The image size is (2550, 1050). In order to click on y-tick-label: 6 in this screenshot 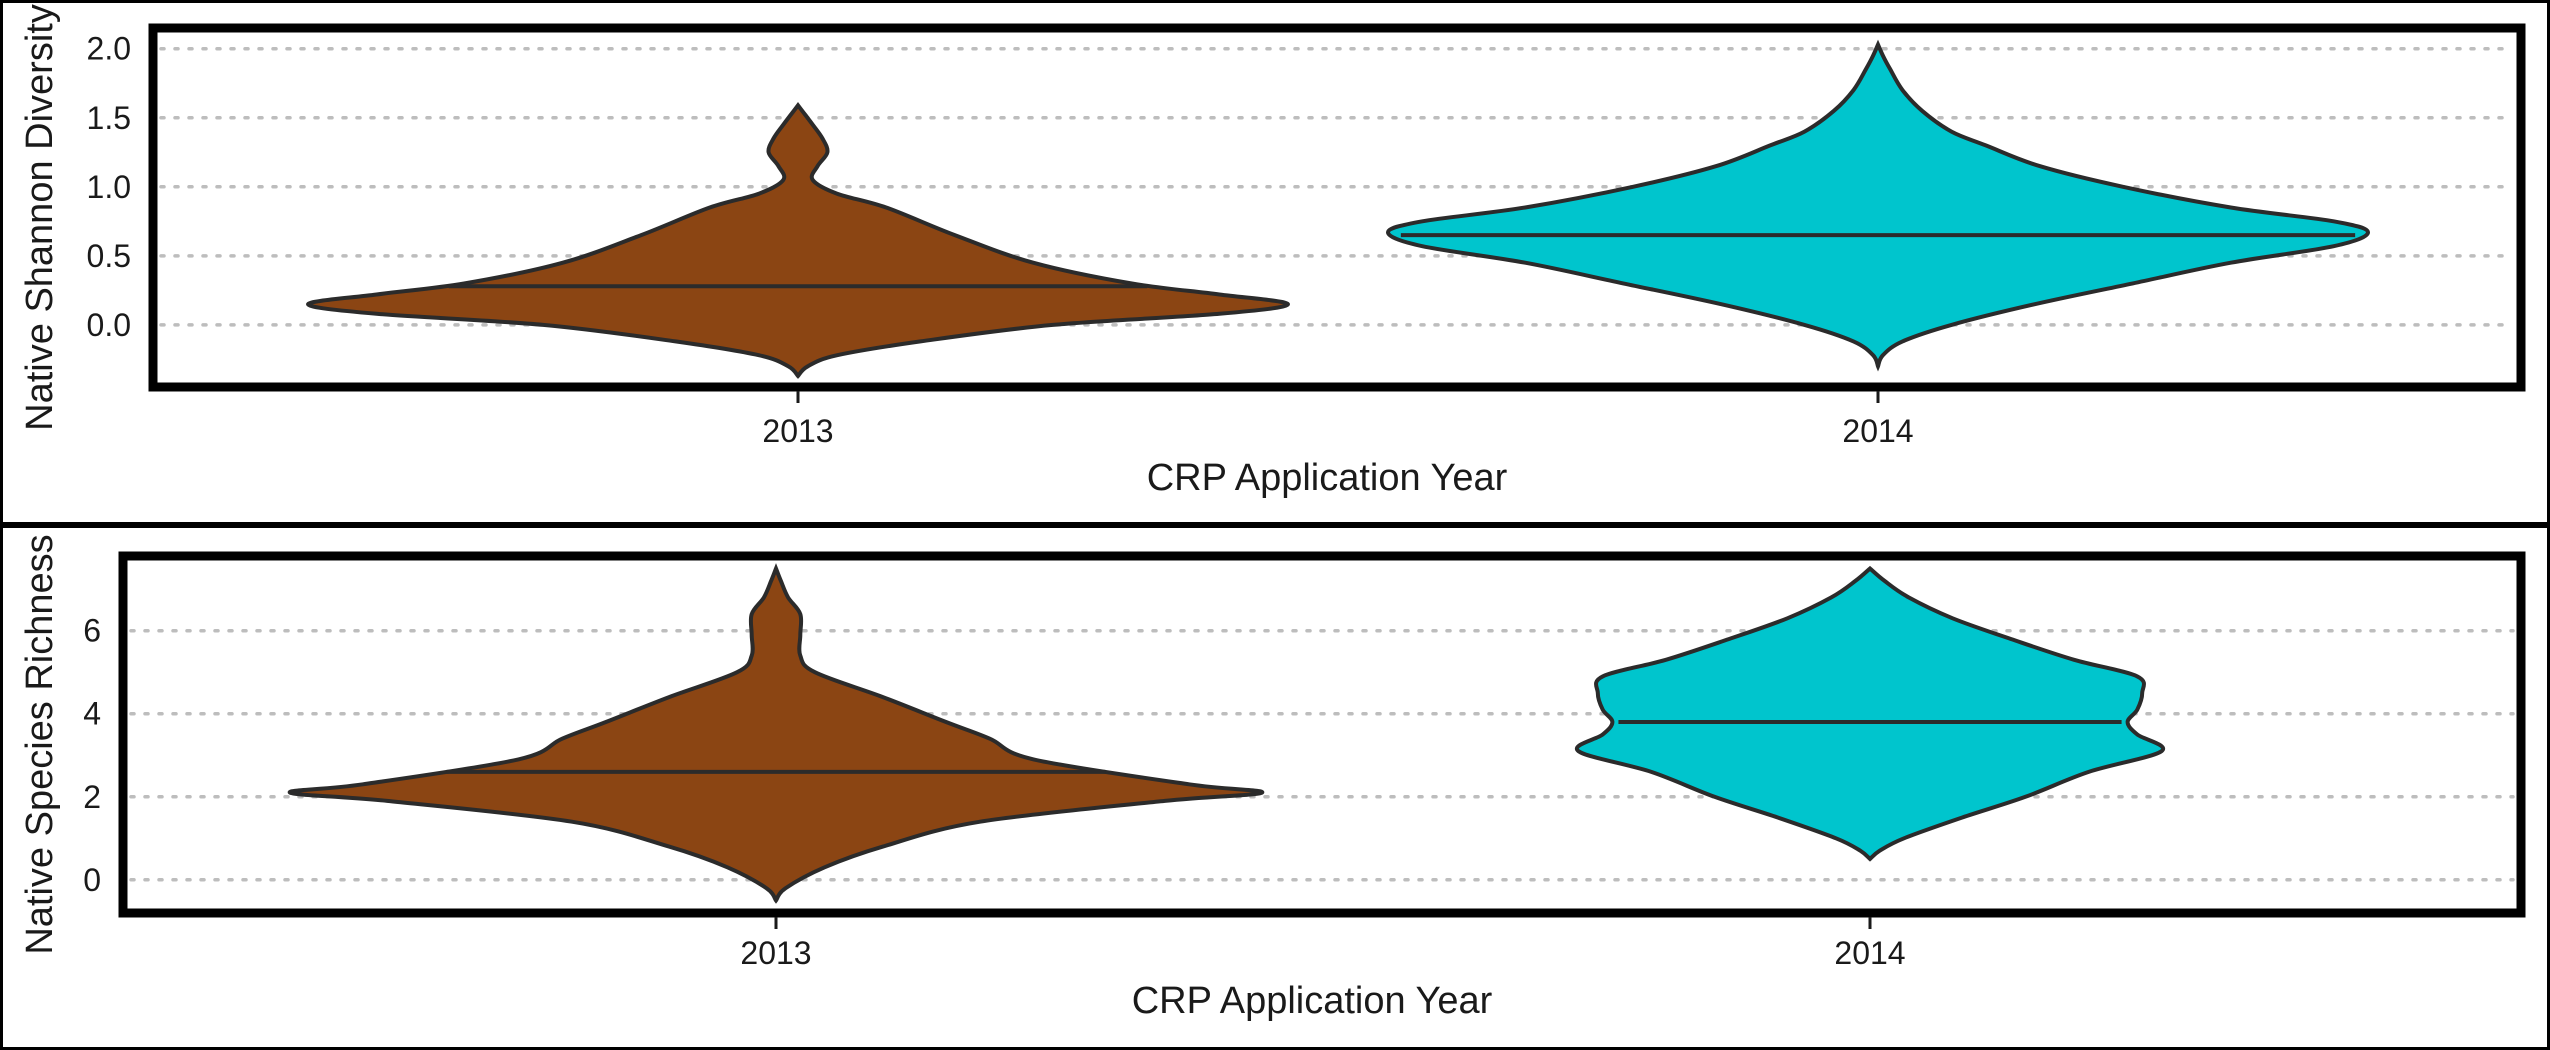, I will do `click(92, 631)`.